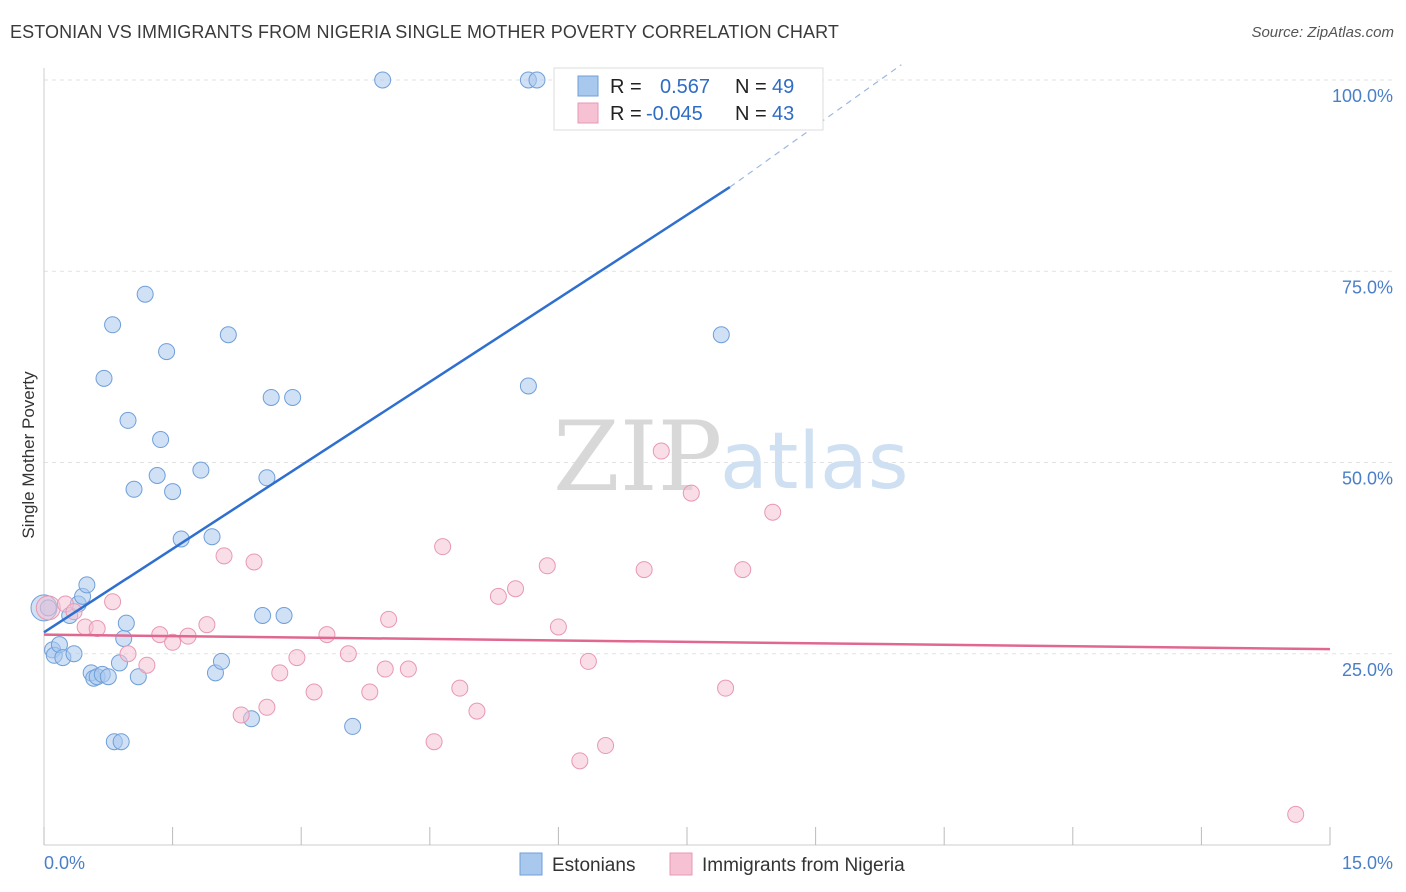 The width and height of the screenshot is (1406, 892). I want to click on bottom-legend-swatch-blue, so click(531, 864).